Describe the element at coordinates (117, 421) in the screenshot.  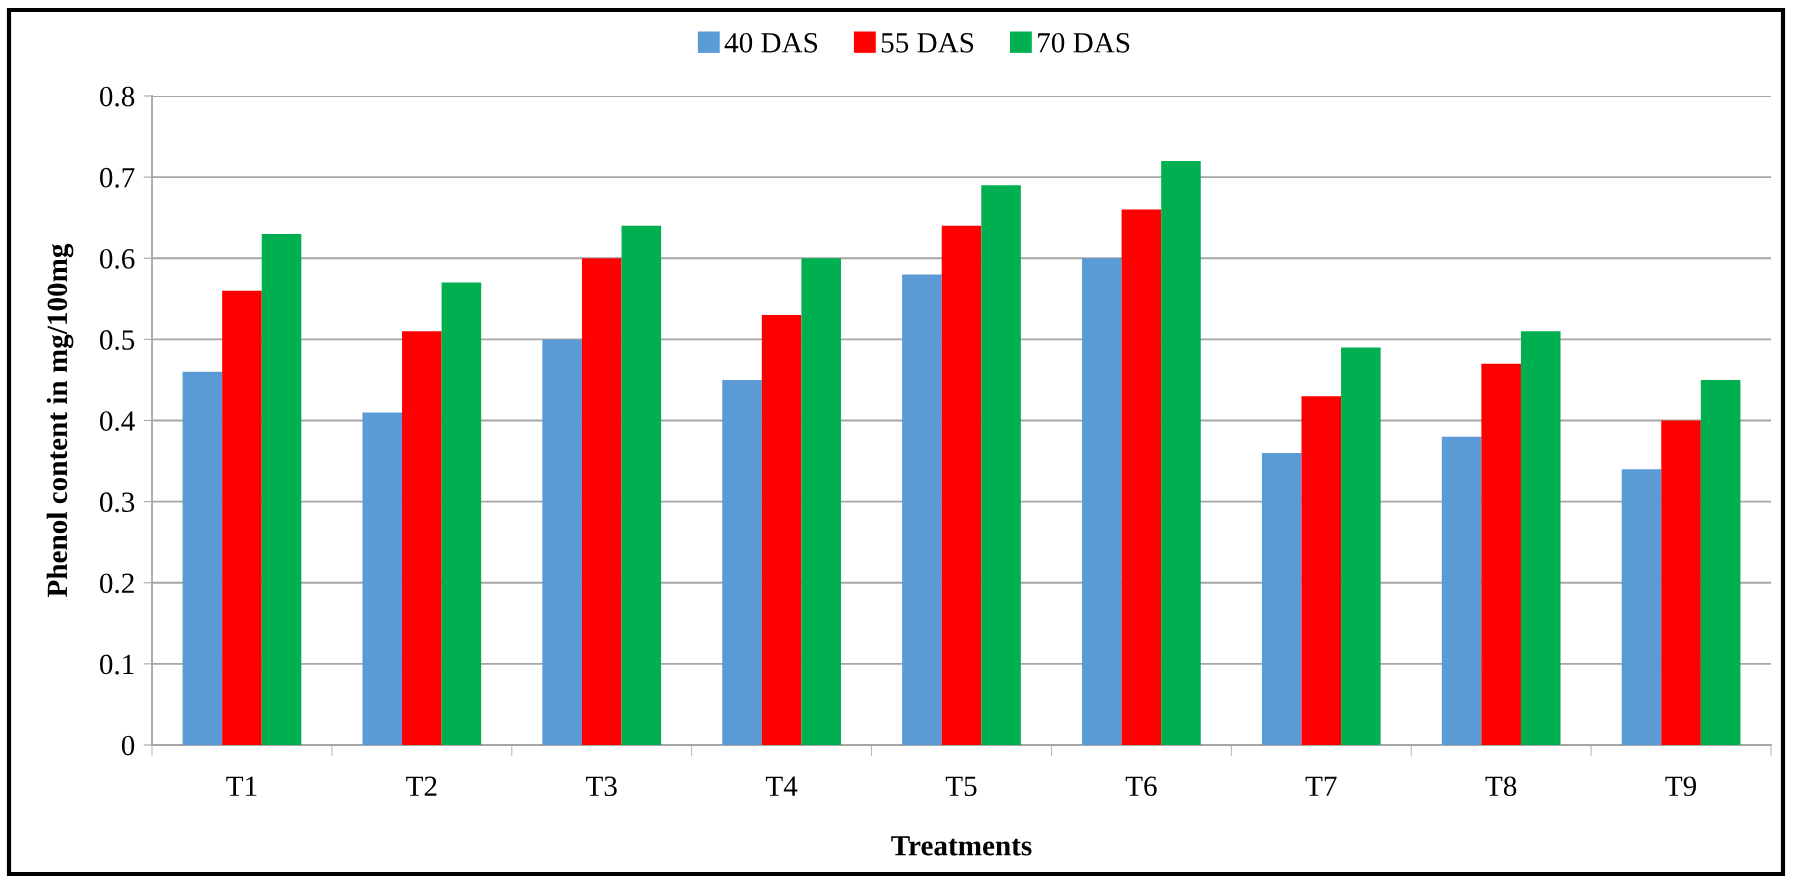
I see `y-tick-label: 0.4` at that location.